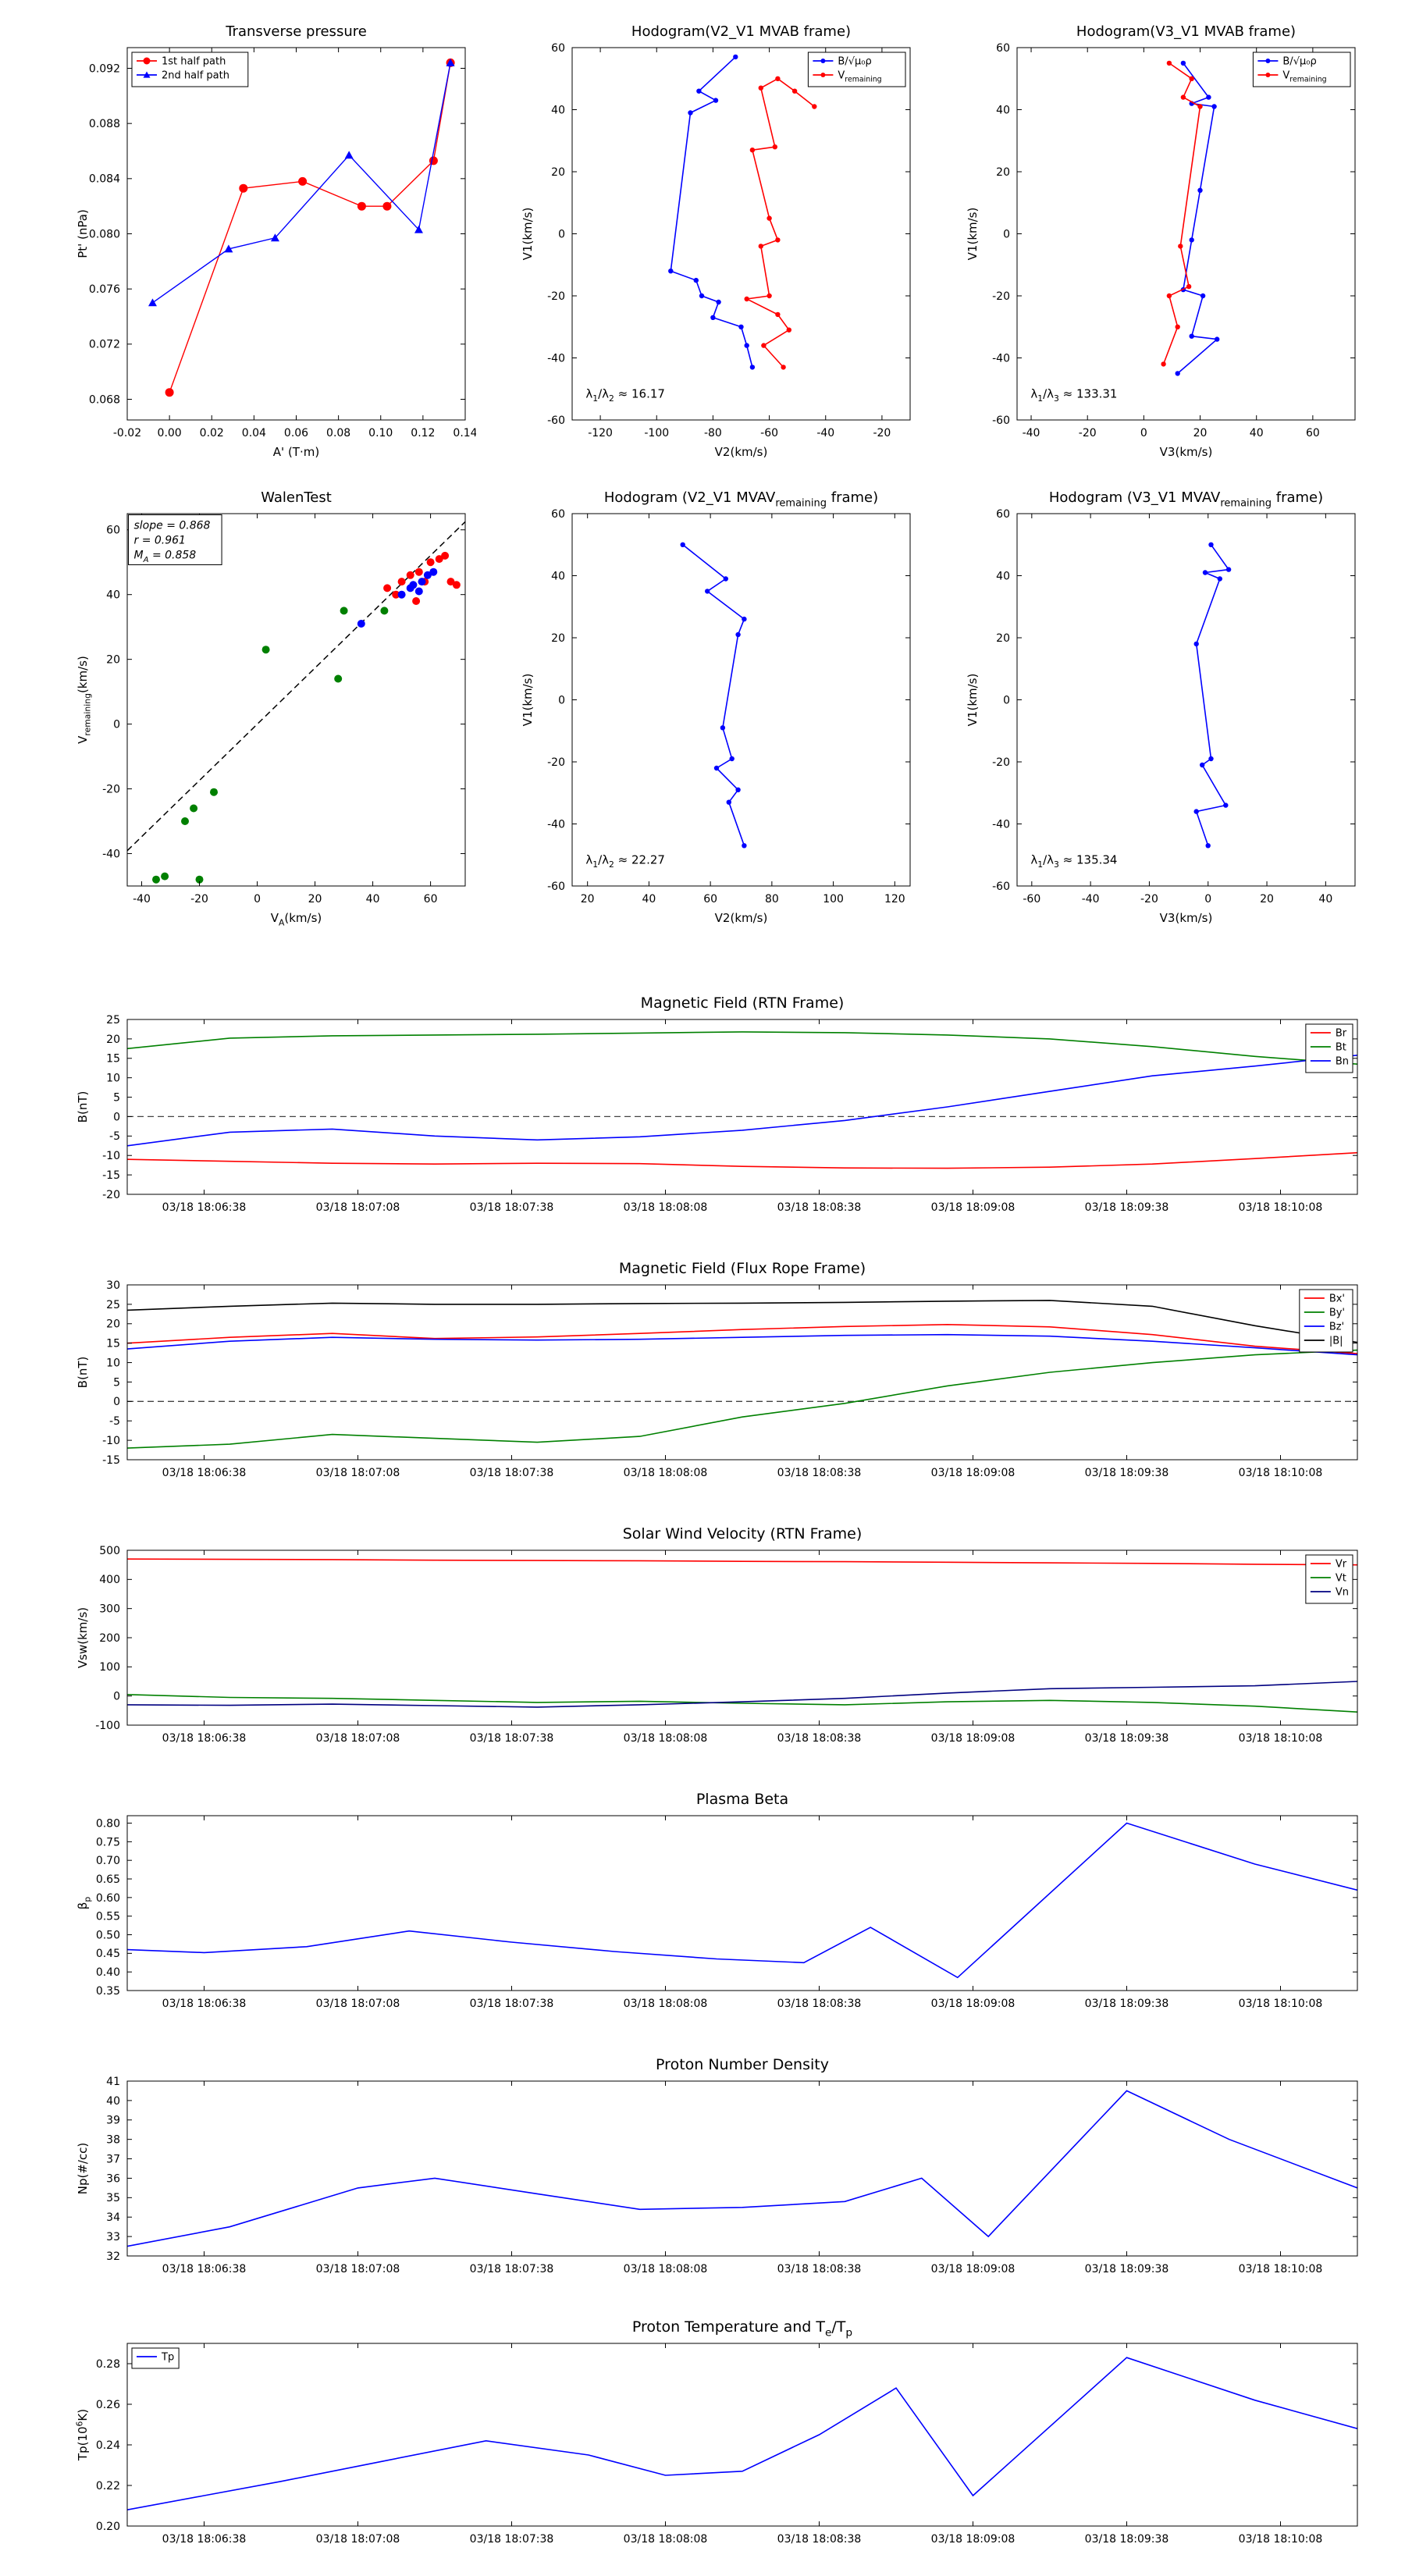  Describe the element at coordinates (104, 234) in the screenshot. I see `y-tick-label: 0.080` at that location.